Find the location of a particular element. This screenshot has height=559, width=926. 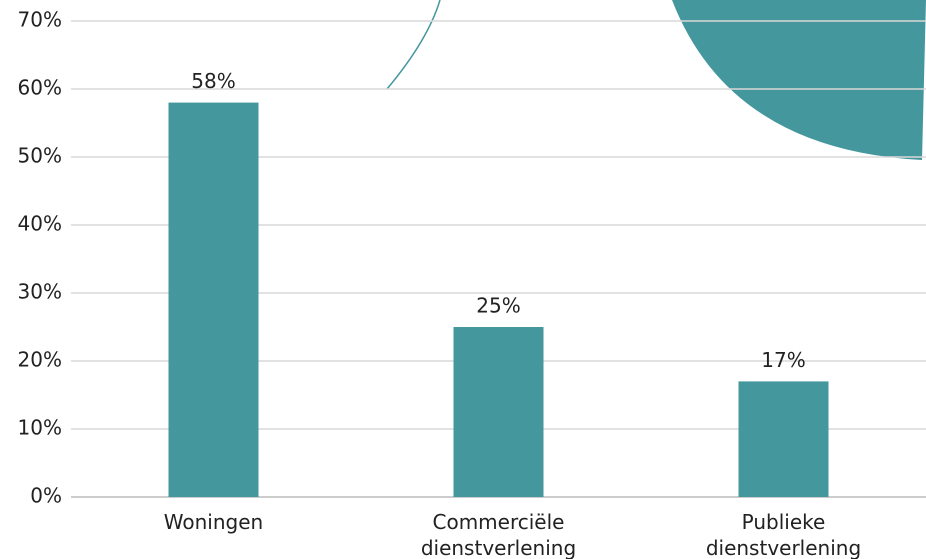

y-tick-label: 50% is located at coordinates (40, 156).